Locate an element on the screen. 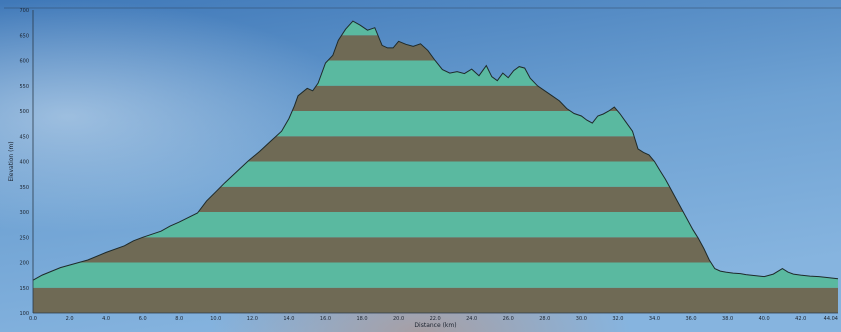 The height and width of the screenshot is (332, 841). x-tick-label: 36.0 is located at coordinates (690, 319).